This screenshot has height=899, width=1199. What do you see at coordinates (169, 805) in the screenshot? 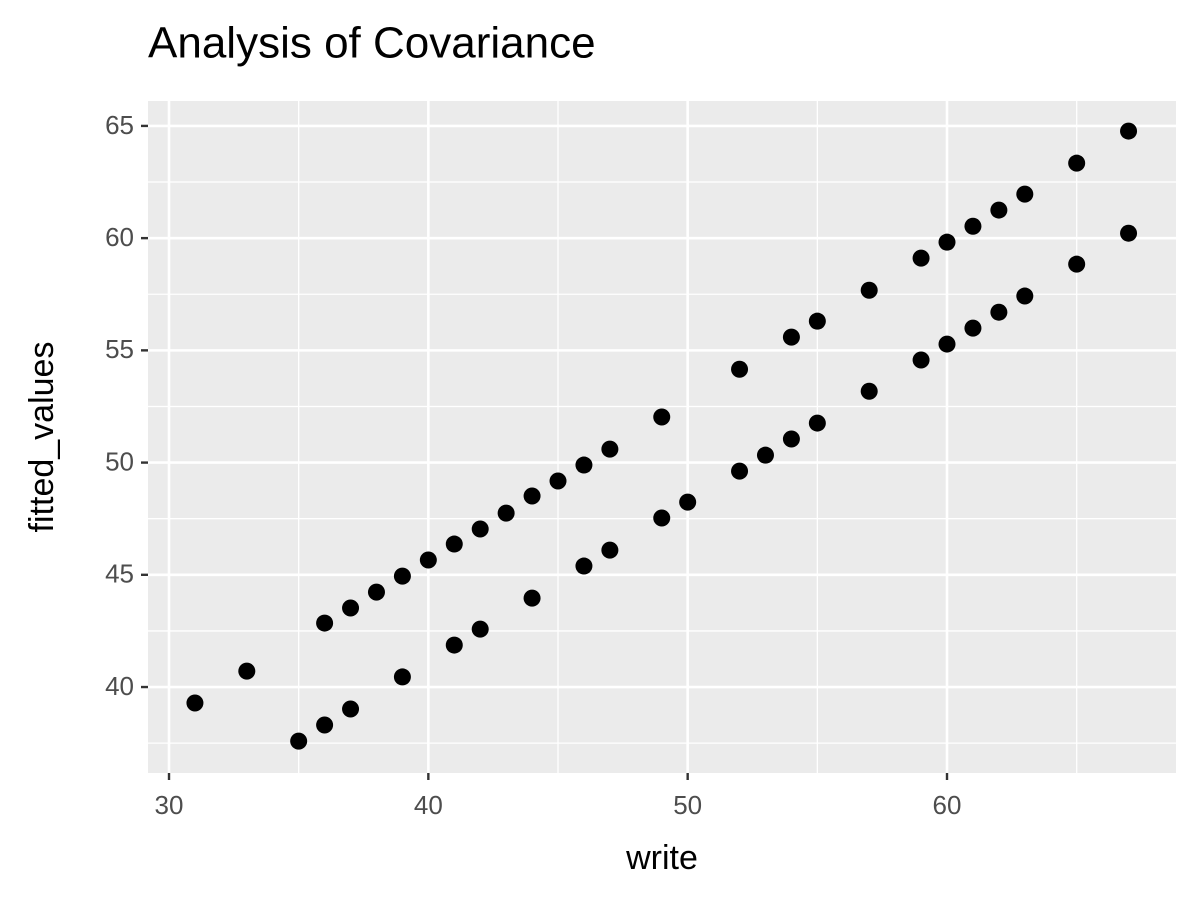
I see `x-tick-label: 30` at bounding box center [169, 805].